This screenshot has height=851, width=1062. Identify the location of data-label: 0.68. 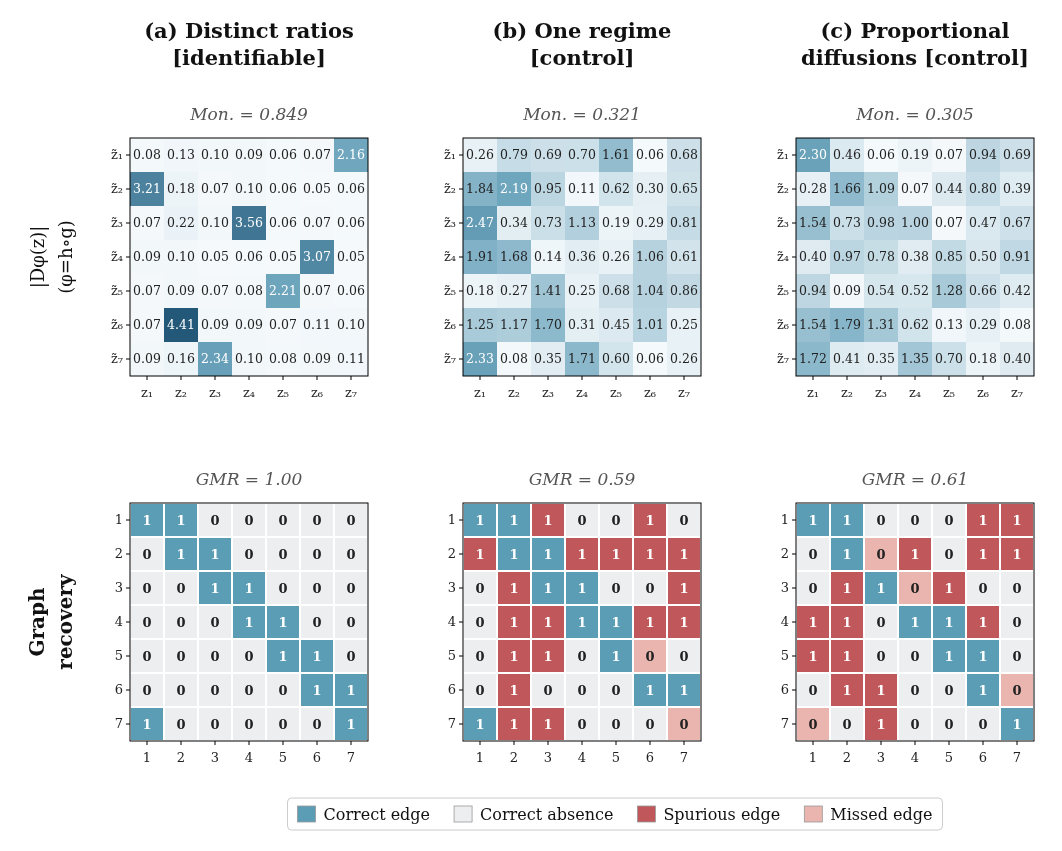
(684, 155).